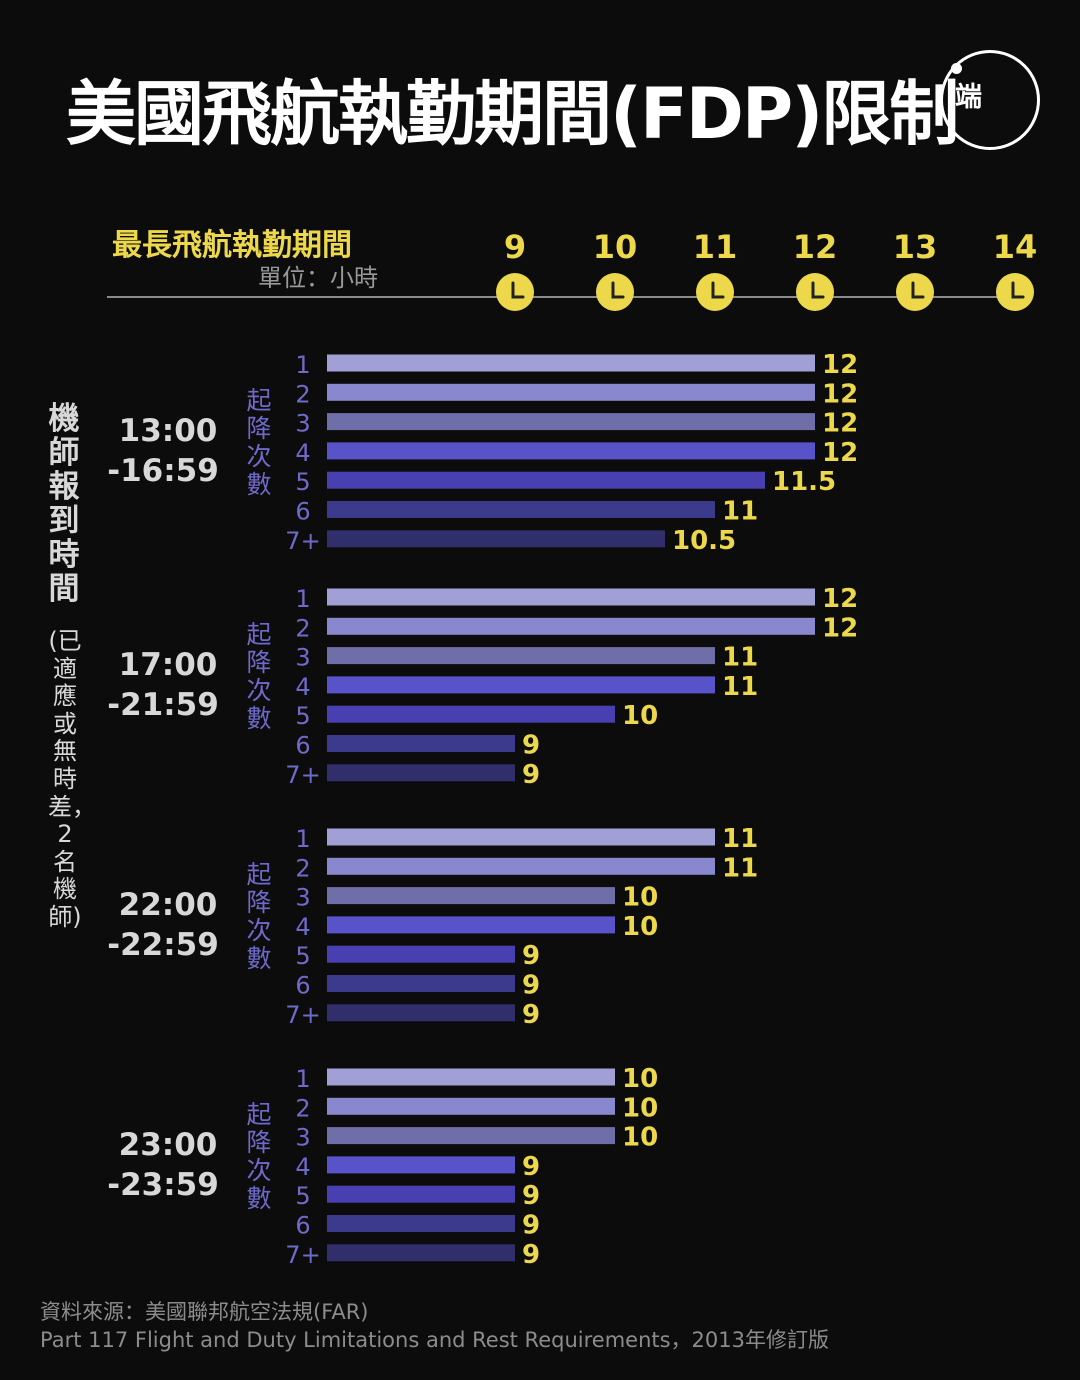 The height and width of the screenshot is (1380, 1080). Describe the element at coordinates (168, 1145) in the screenshot. I see `group-time-start: 23:00` at that location.